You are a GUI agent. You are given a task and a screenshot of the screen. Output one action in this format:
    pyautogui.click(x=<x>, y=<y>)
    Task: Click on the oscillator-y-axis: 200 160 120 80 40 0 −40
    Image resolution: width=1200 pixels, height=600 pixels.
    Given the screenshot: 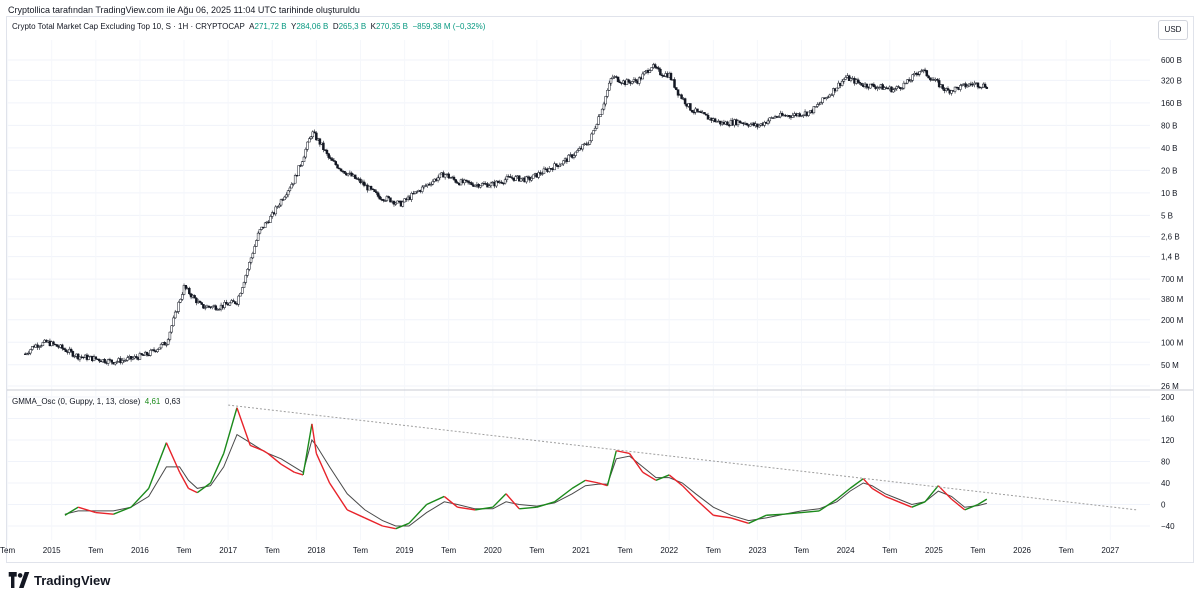 What is the action you would take?
    pyautogui.click(x=1168, y=462)
    